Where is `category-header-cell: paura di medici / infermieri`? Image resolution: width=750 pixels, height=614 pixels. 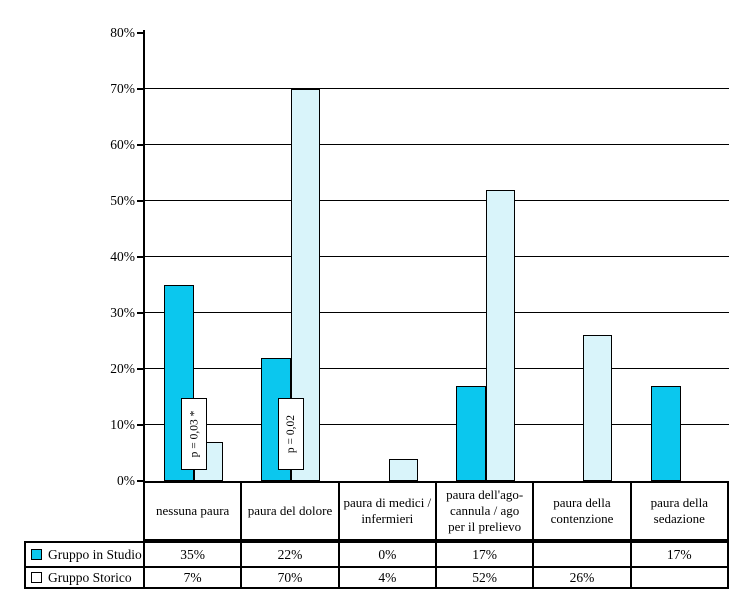 category-header-cell: paura di medici / infermieri is located at coordinates (388, 511).